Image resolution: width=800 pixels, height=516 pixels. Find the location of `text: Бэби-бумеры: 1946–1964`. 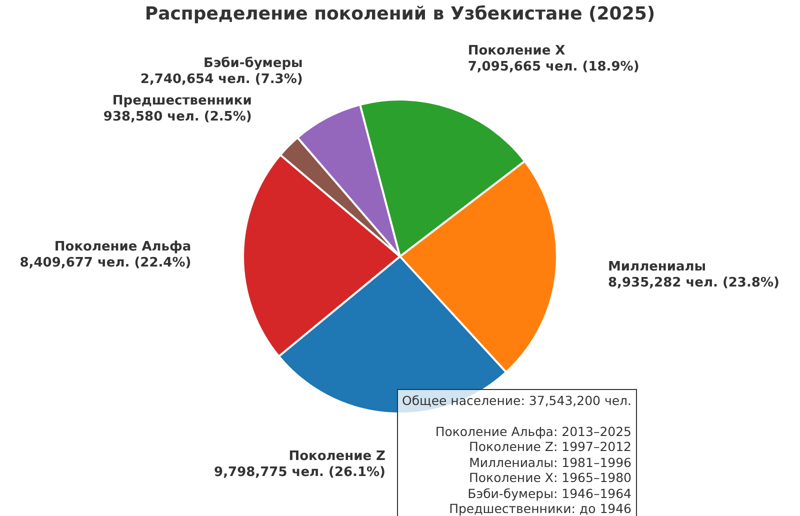

text: Бэби-бумеры: 1946–1964 is located at coordinates (549, 493).